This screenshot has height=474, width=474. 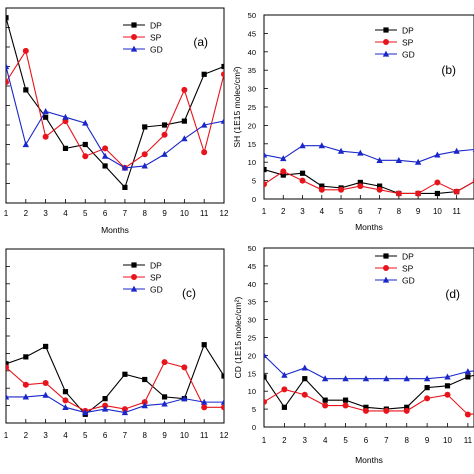 What do you see at coordinates (252, 107) in the screenshot?
I see `y-tick-label-b: 25` at bounding box center [252, 107].